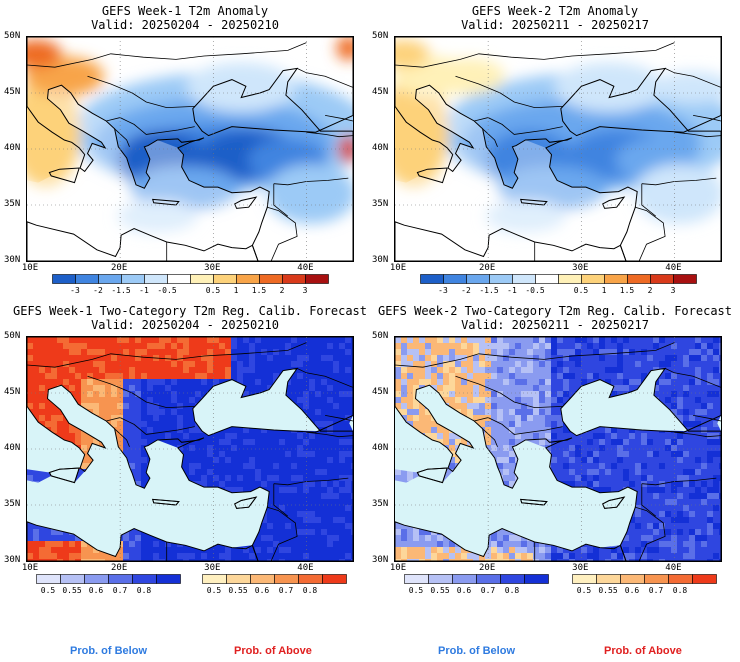 This screenshot has width=740, height=662. I want to click on panel-valid-date: Valid: 20250204 - 20250210, so click(185, 325).